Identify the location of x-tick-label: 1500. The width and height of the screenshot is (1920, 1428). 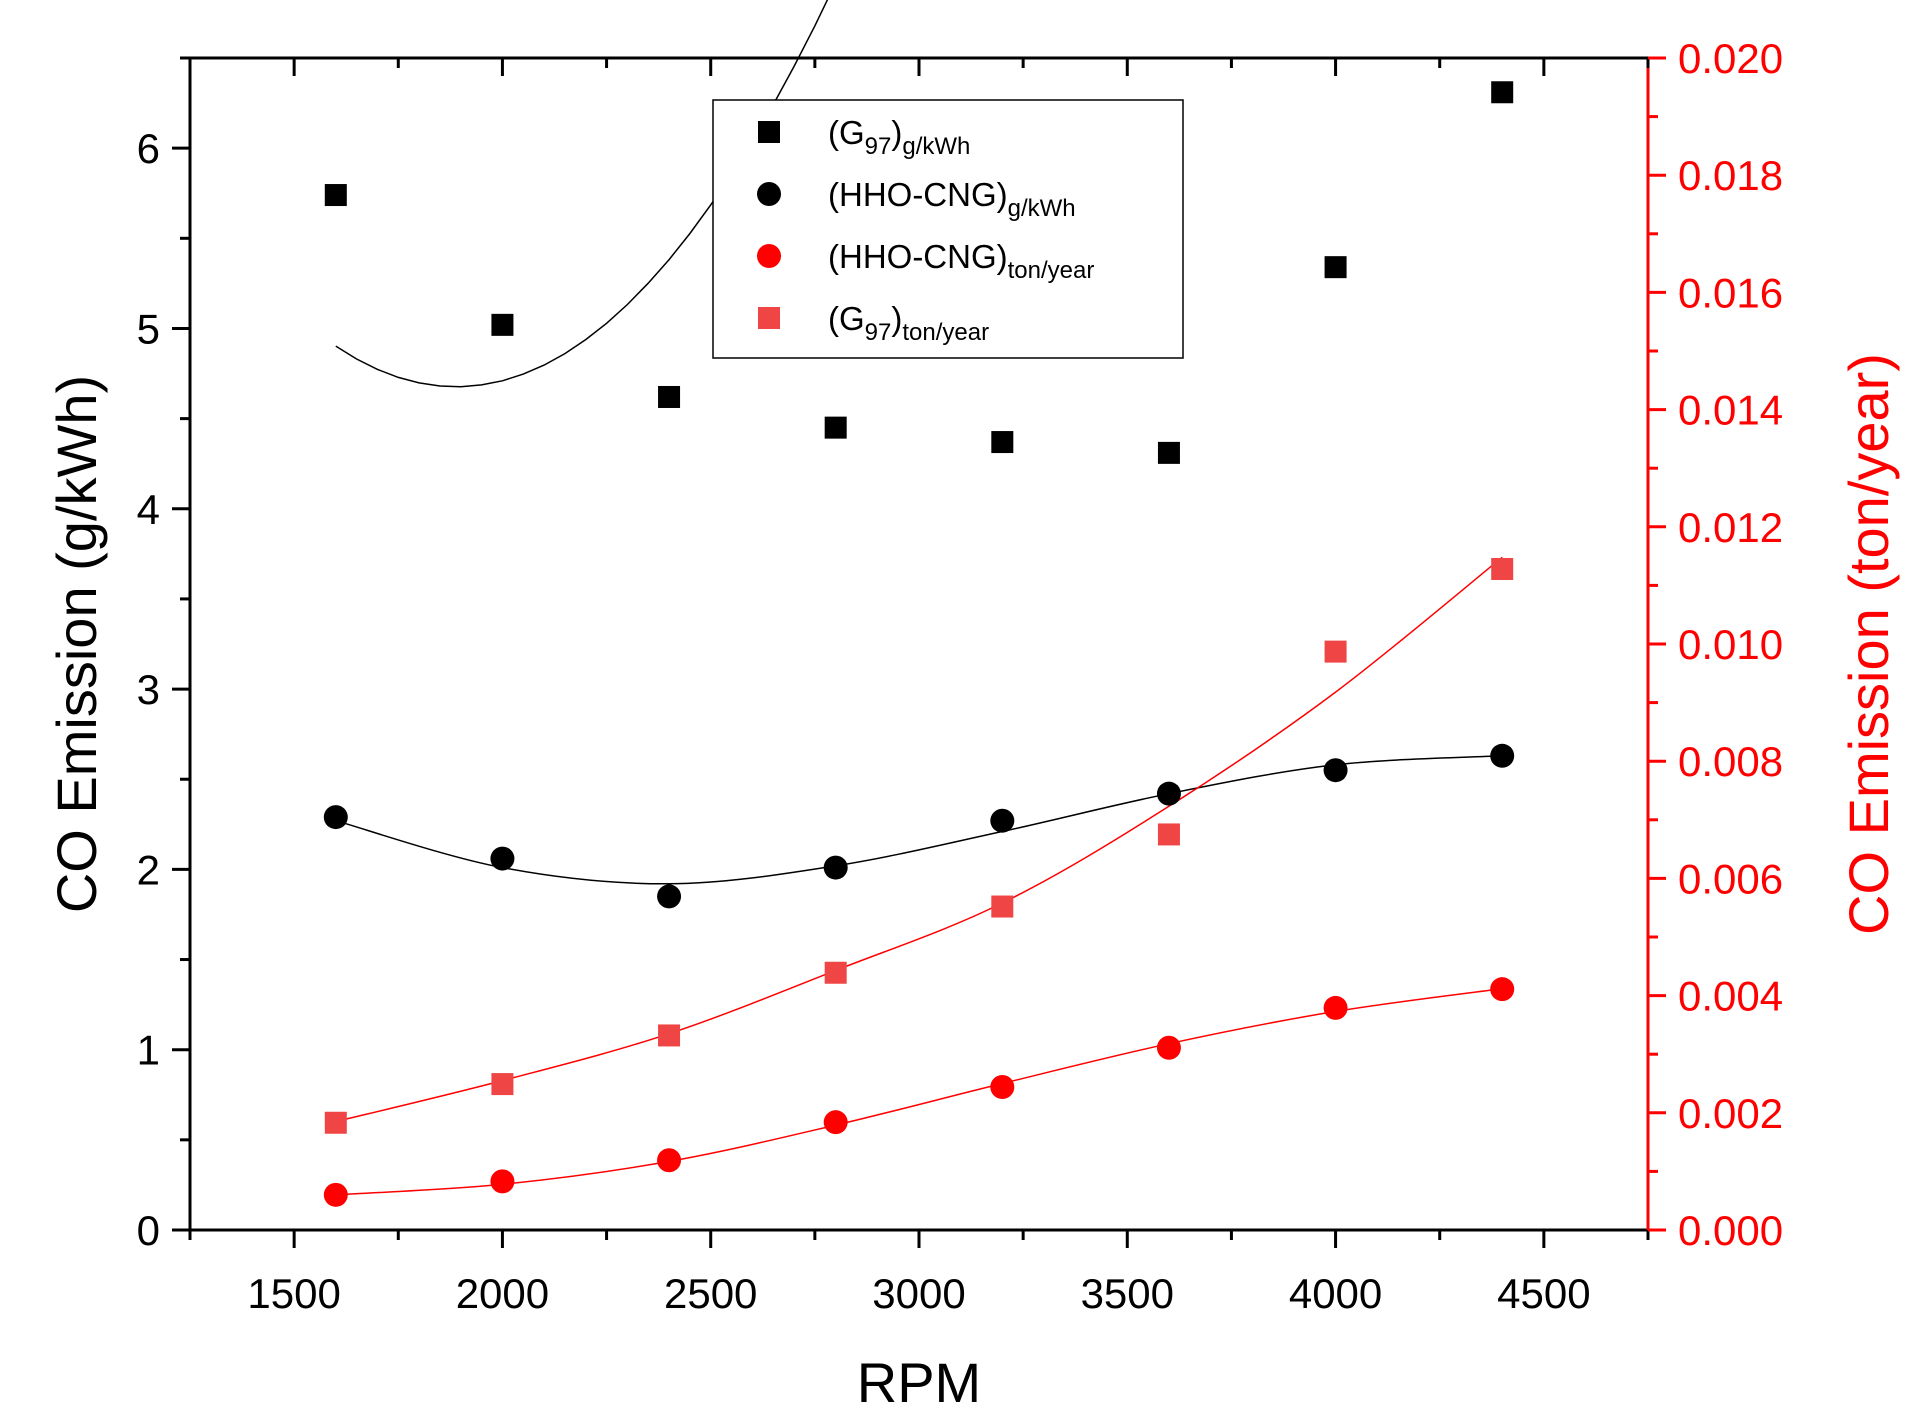
(293, 1293).